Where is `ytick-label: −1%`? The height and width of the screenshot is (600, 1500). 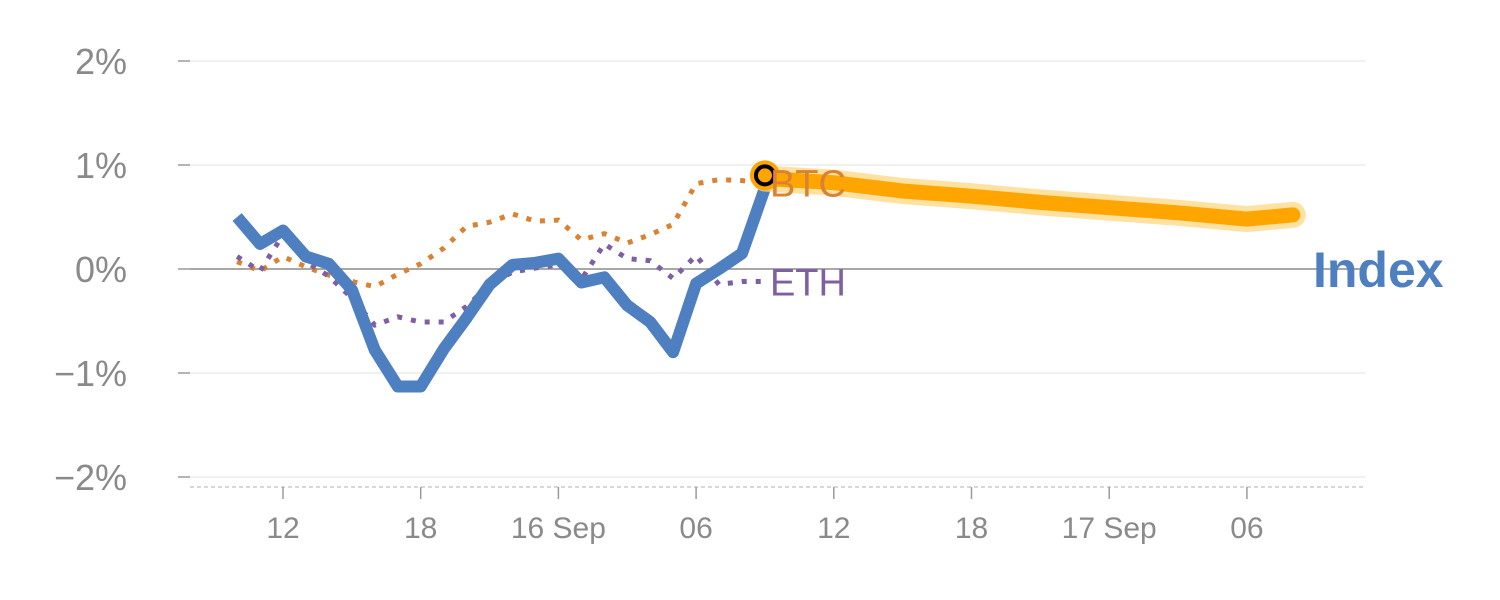 ytick-label: −1% is located at coordinates (90, 373).